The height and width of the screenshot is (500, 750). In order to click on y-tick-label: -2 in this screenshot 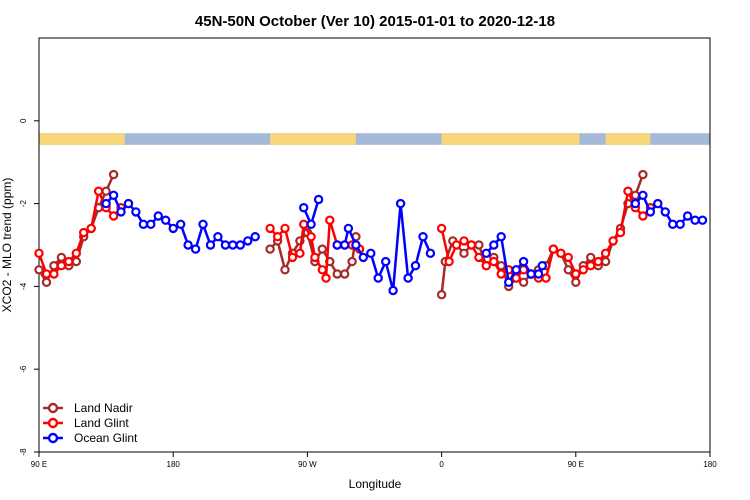, I will do `click(23, 203)`.